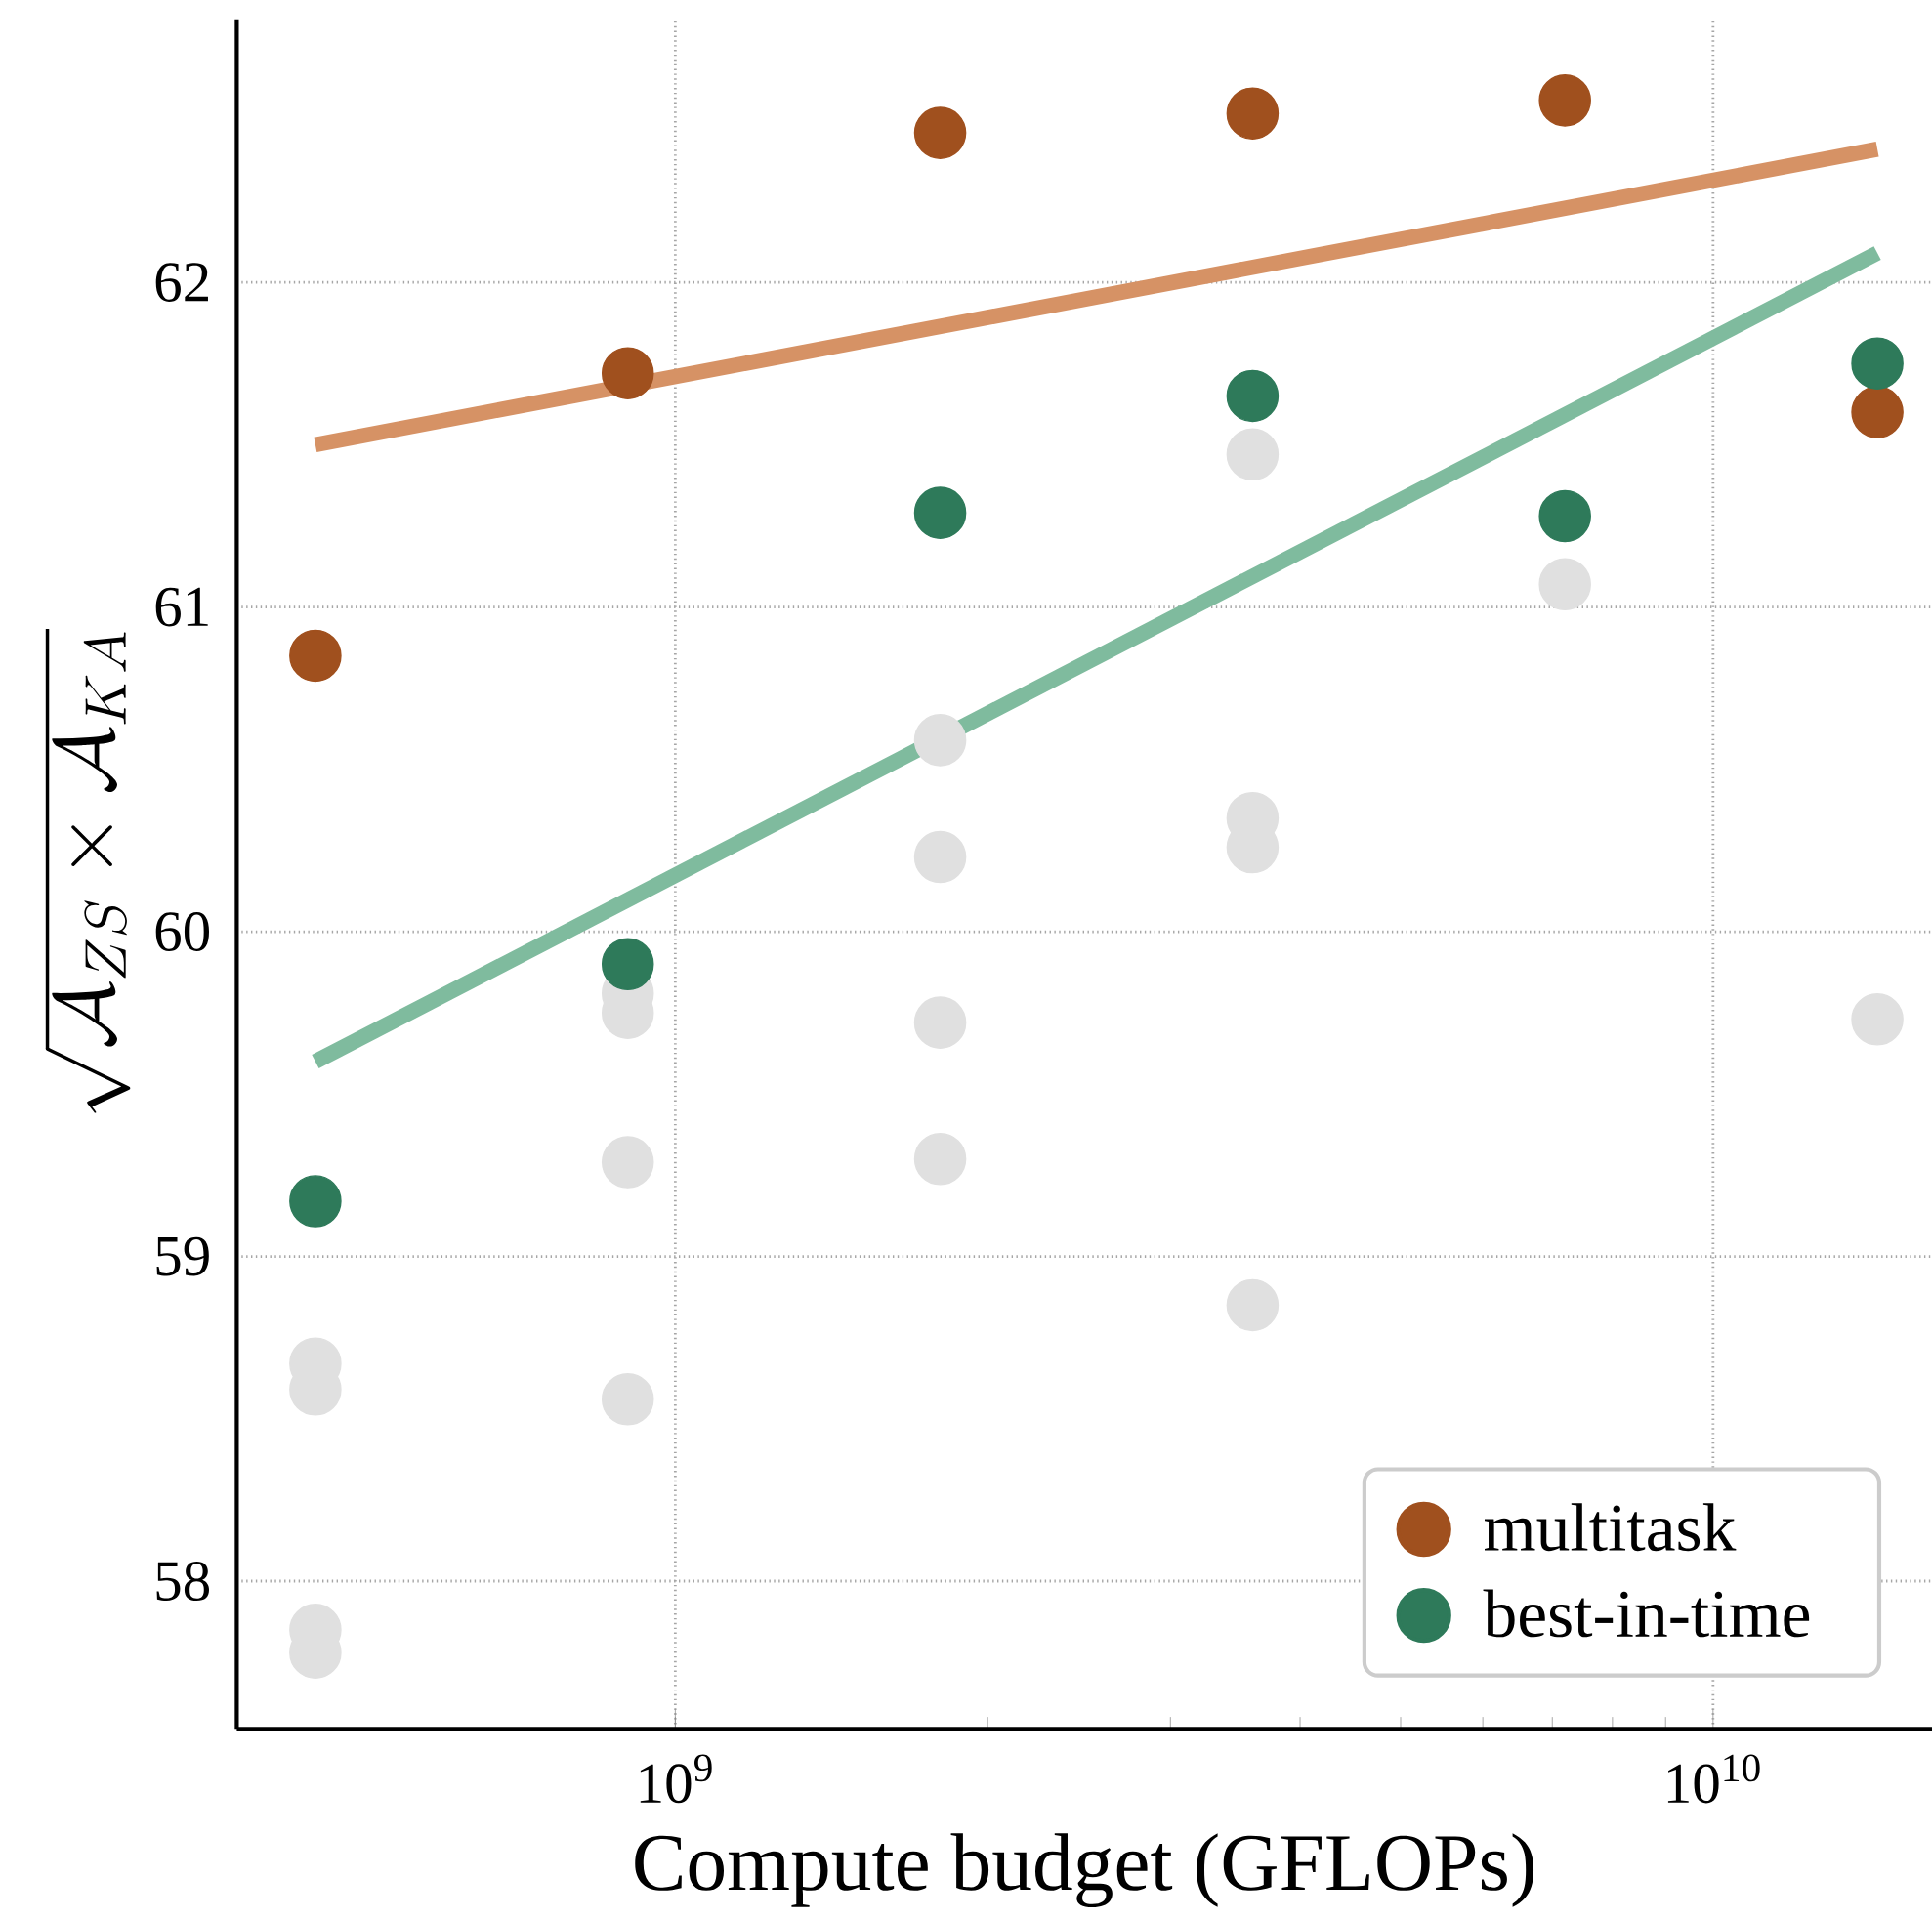  Describe the element at coordinates (1611, 1528) in the screenshot. I see `legend-label: multitask` at that location.